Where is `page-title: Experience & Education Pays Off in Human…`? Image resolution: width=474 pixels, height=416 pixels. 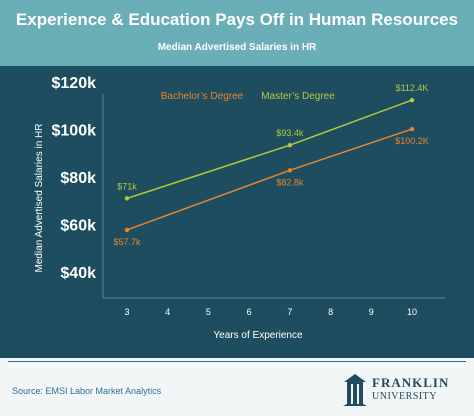 page-title: Experience & Education Pays Off in Human… is located at coordinates (237, 19).